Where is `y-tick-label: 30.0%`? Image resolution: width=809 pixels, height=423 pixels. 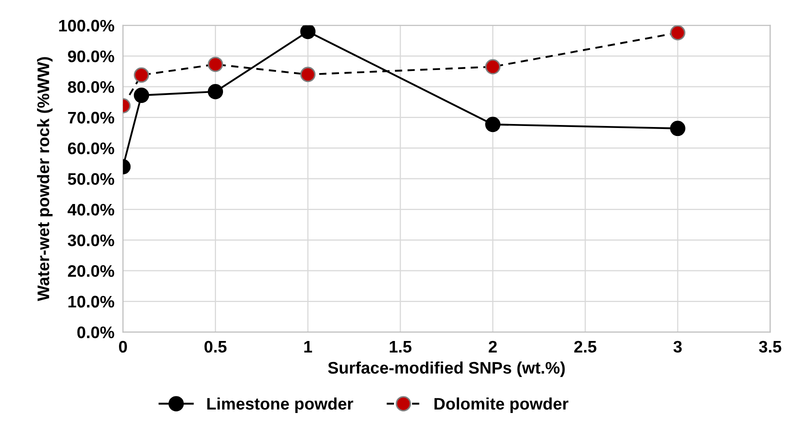
y-tick-label: 30.0% is located at coordinates (91, 240).